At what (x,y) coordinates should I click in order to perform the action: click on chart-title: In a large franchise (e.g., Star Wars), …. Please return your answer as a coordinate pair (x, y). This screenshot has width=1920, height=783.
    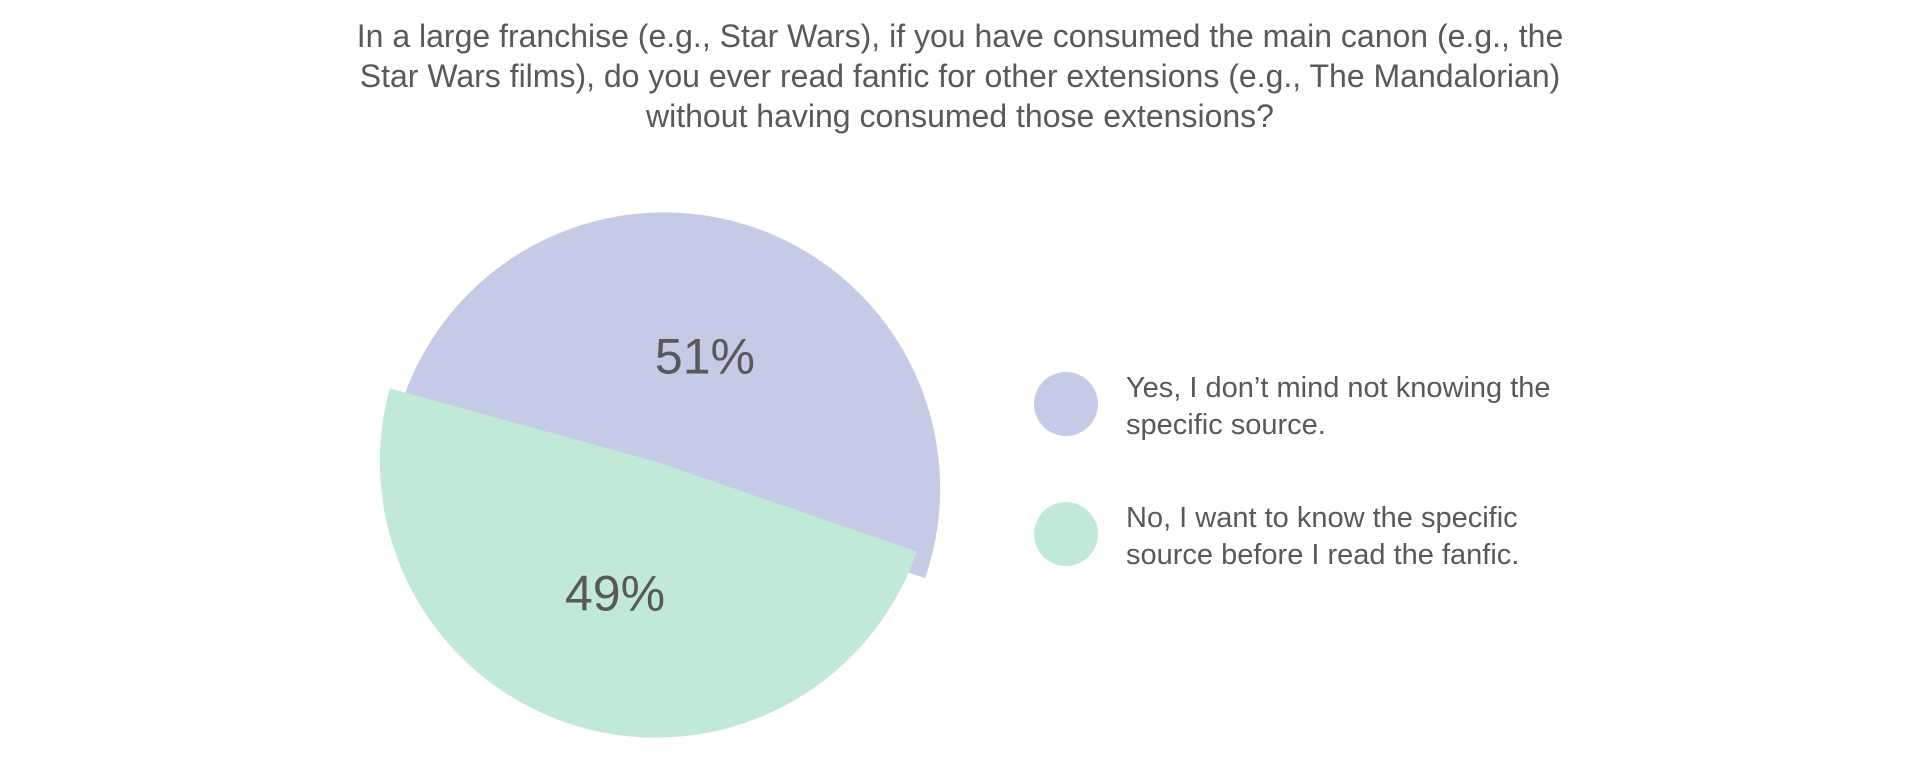
    Looking at the image, I should click on (960, 76).